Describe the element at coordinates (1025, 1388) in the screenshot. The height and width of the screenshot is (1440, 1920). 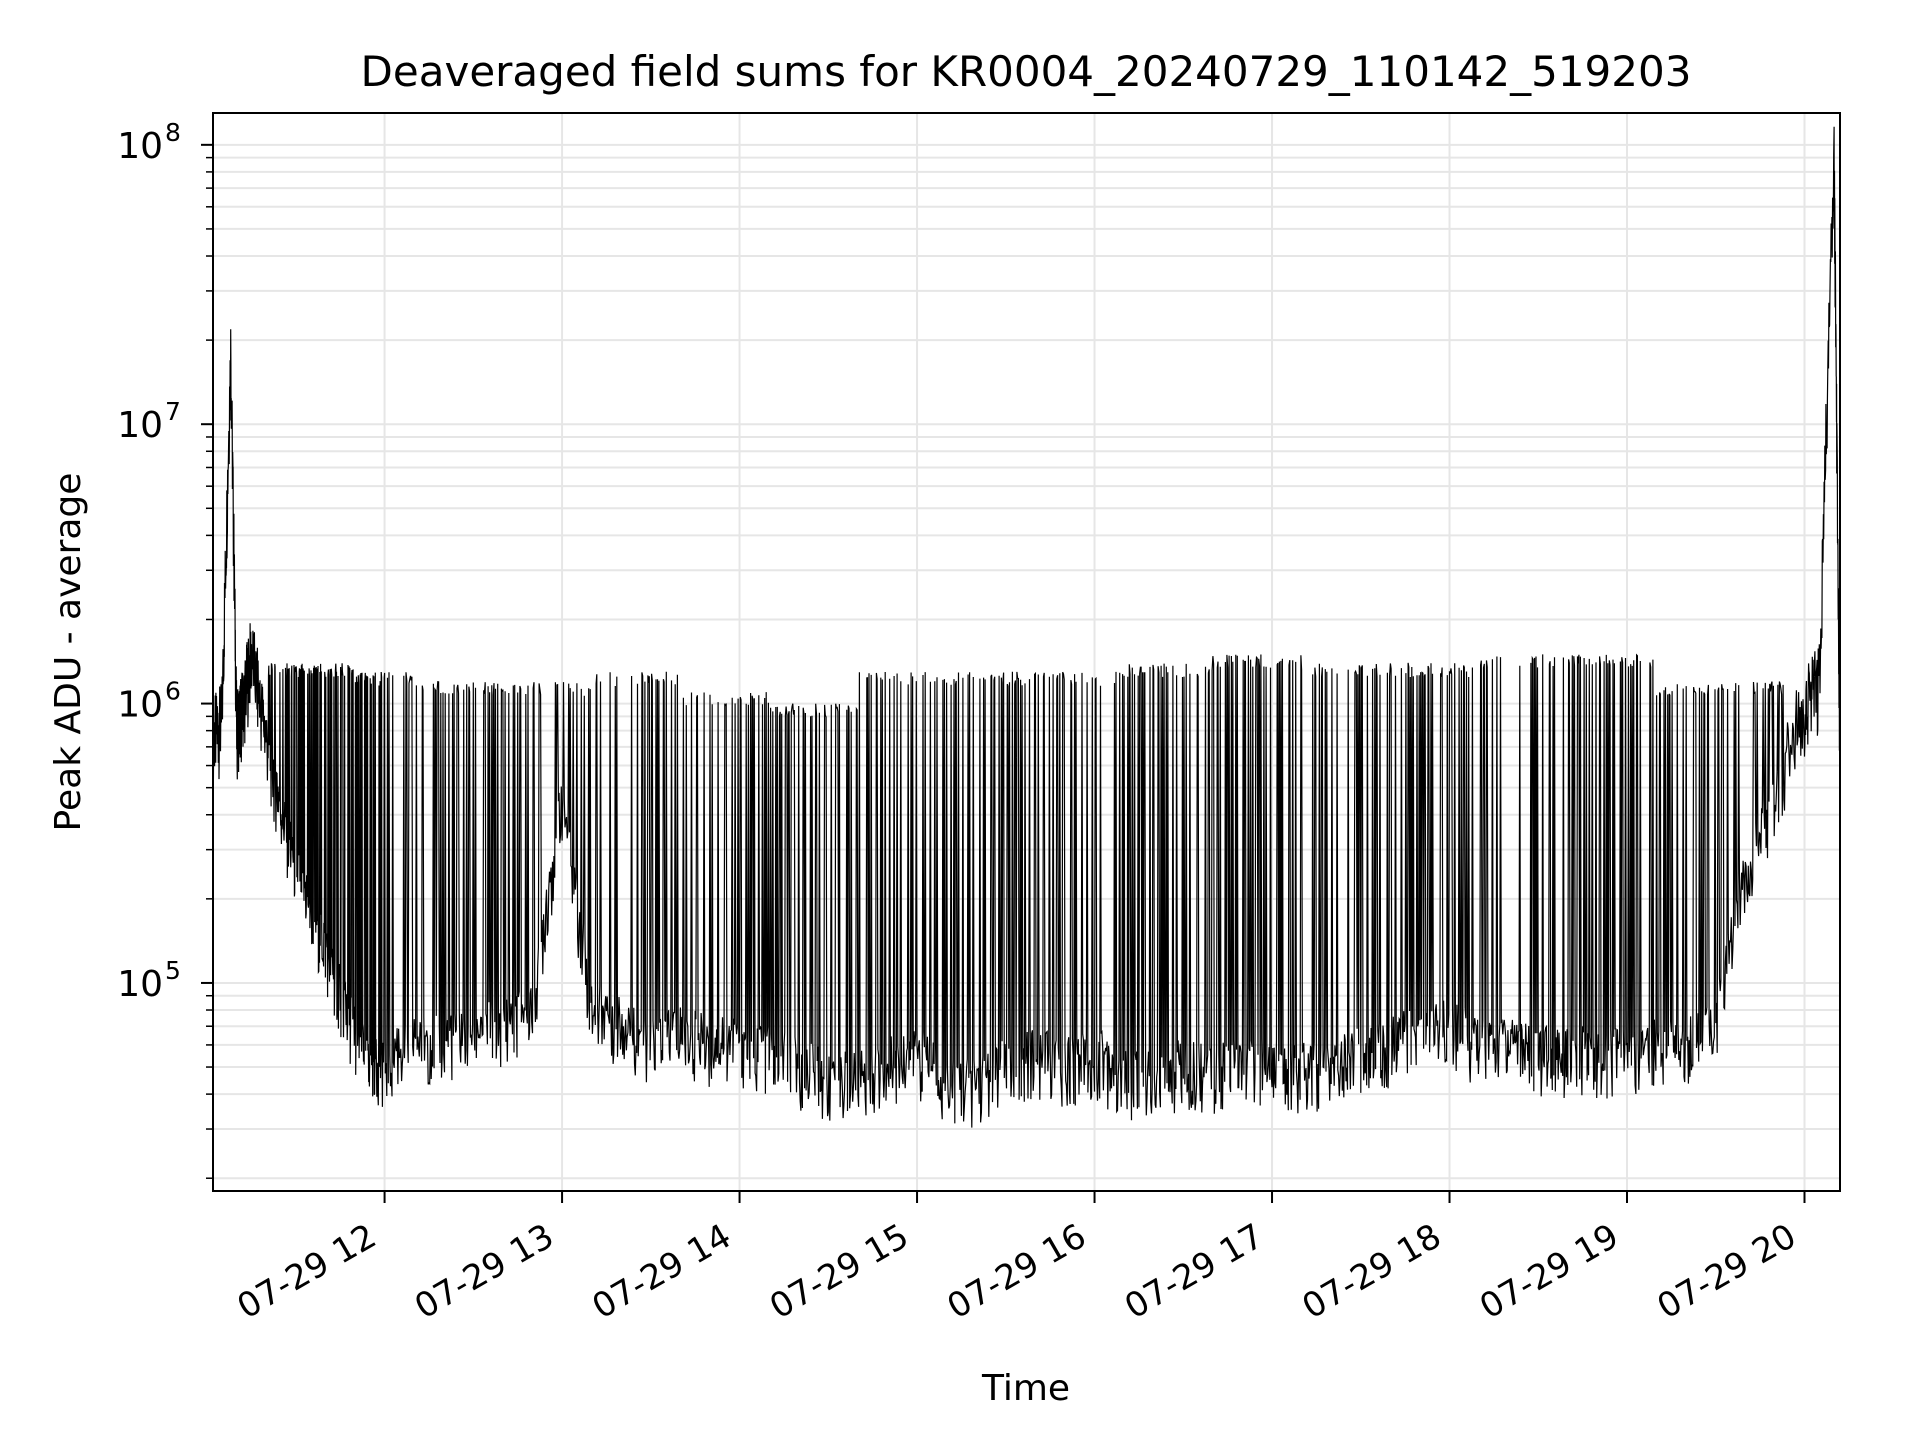
I see `x-axis-label: Time` at that location.